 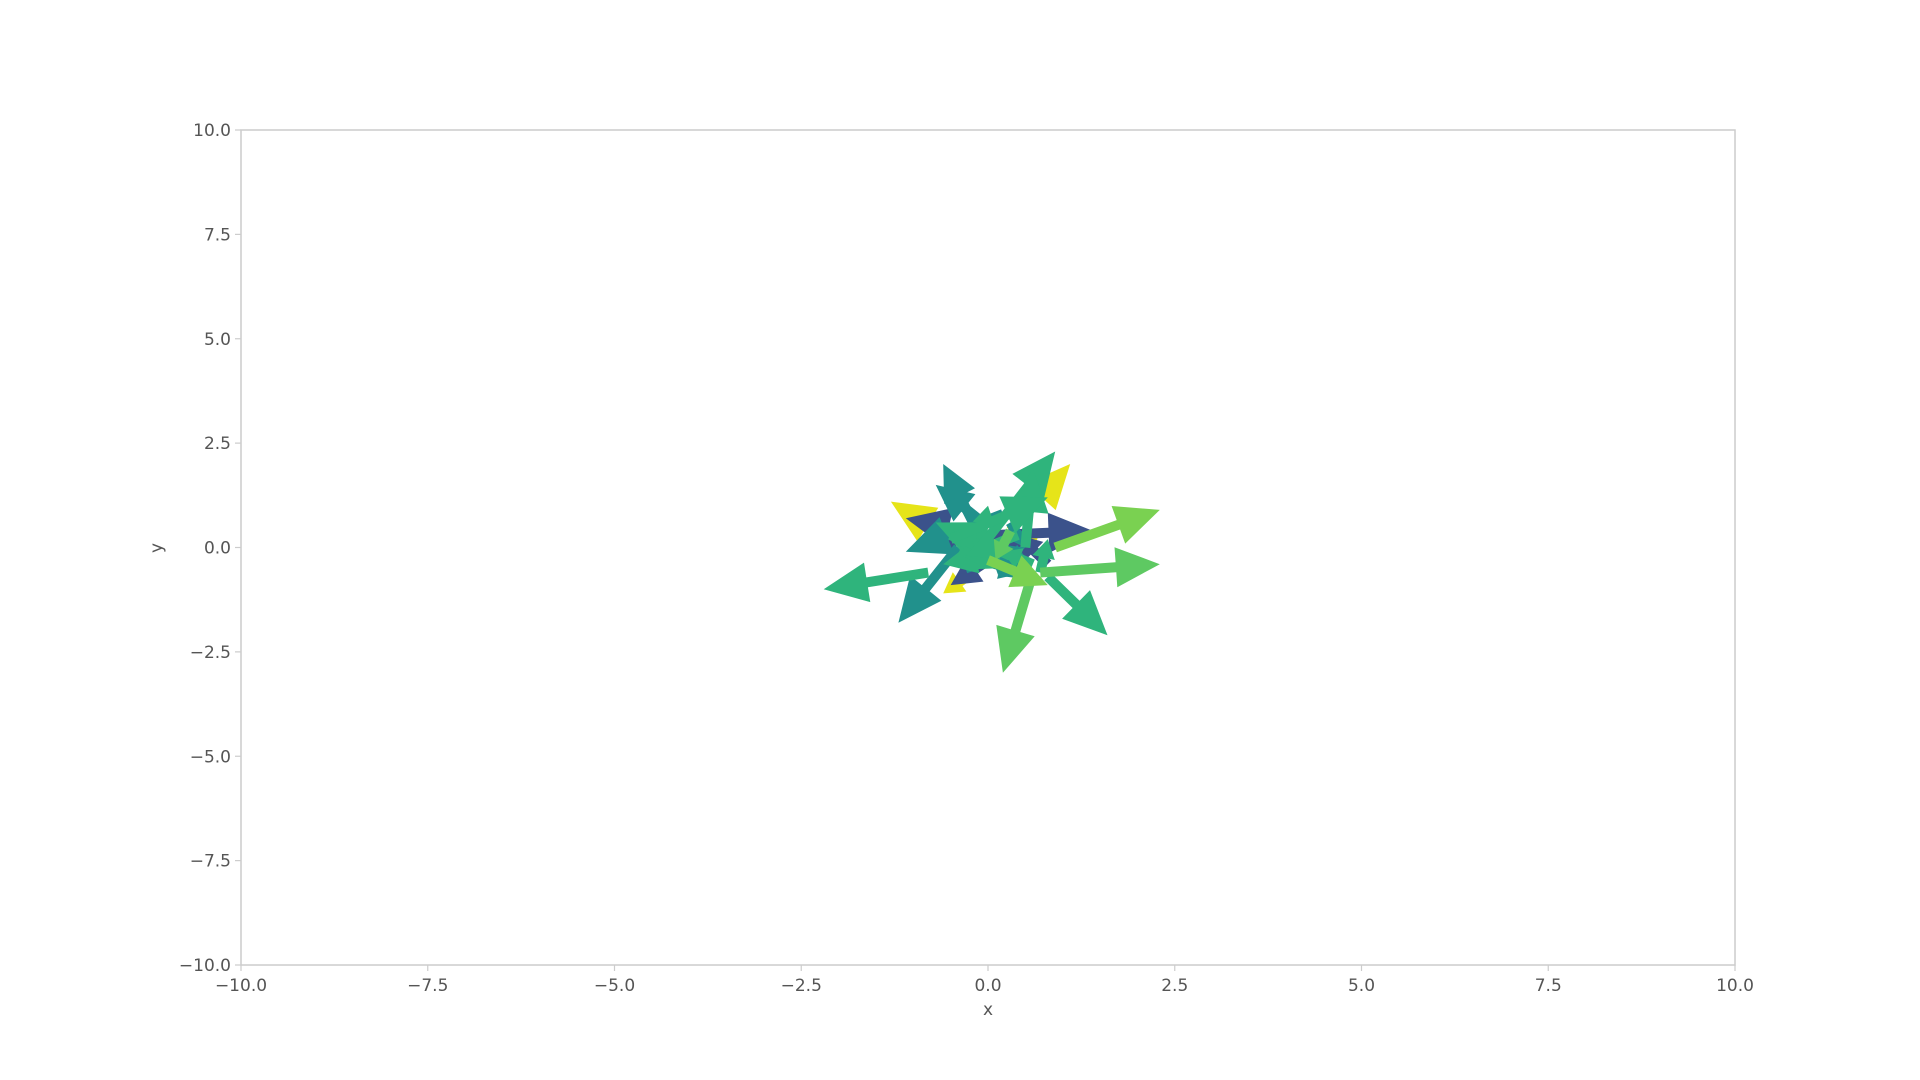 What do you see at coordinates (1548, 986) in the screenshot?
I see `x-tick-label: 7.5` at bounding box center [1548, 986].